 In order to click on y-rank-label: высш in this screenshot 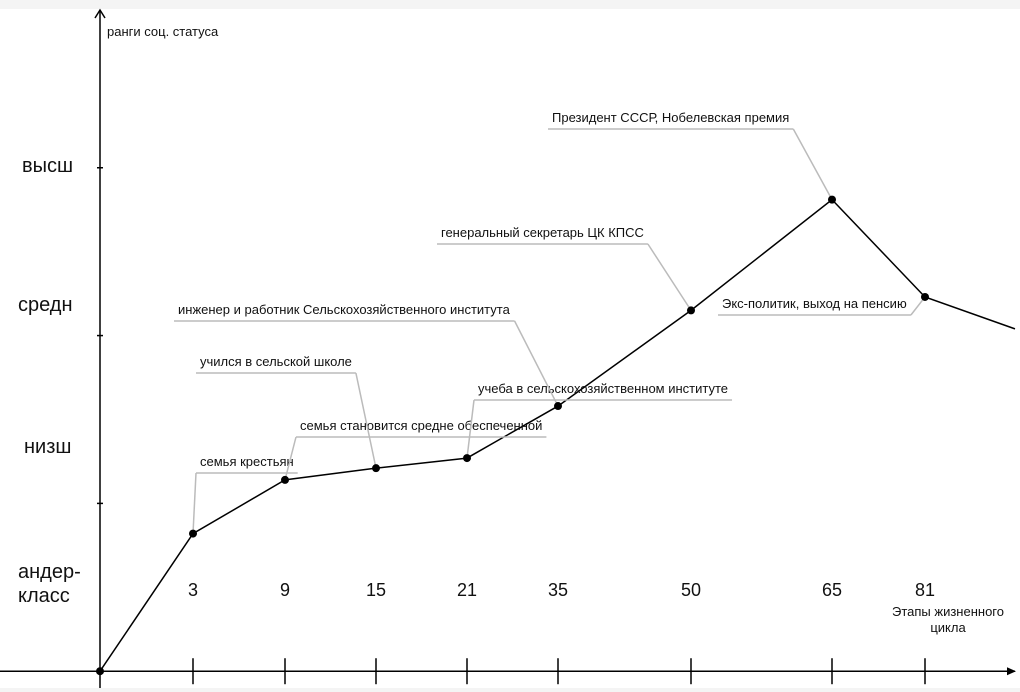, I will do `click(48, 166)`.